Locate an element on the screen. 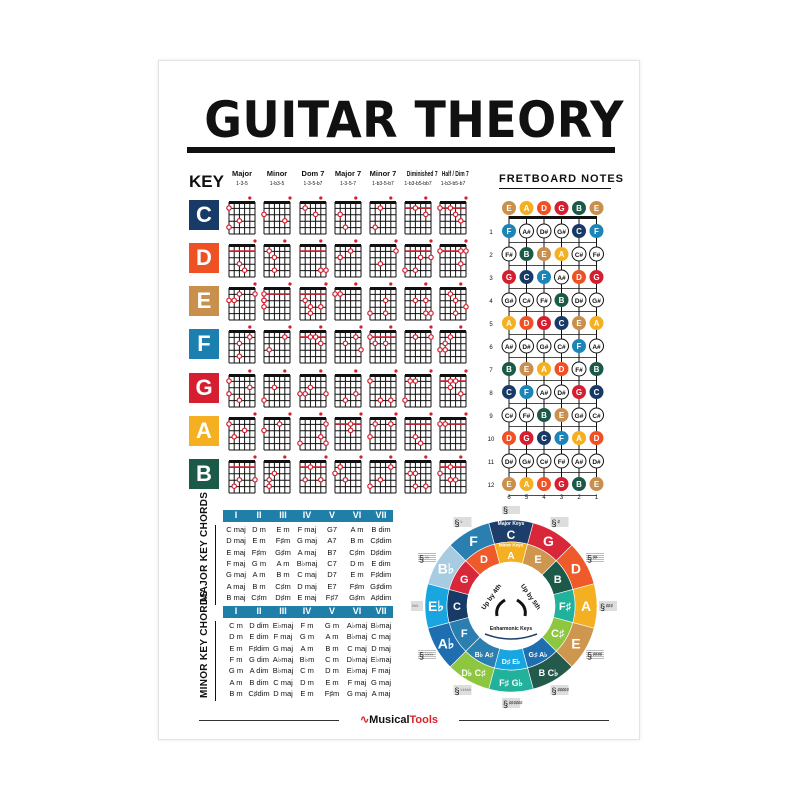  chord-cell: E m is located at coordinates (259, 541).